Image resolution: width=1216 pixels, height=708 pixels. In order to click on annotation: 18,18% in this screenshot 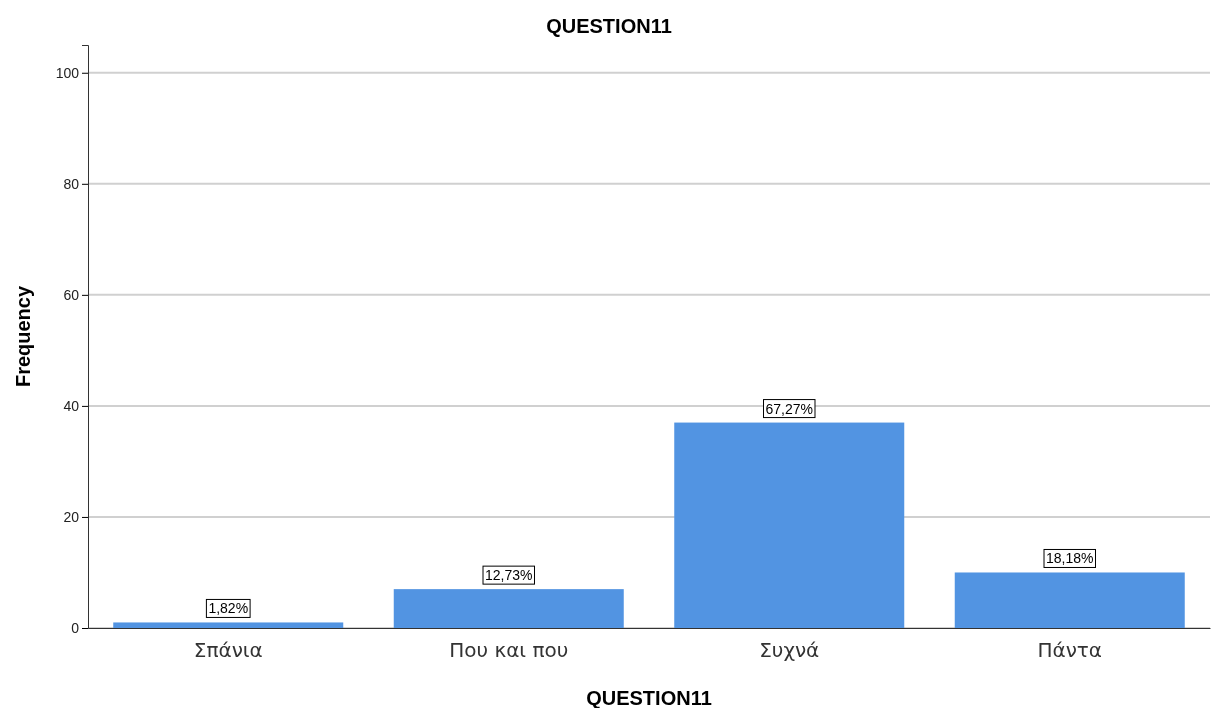, I will do `click(1070, 558)`.